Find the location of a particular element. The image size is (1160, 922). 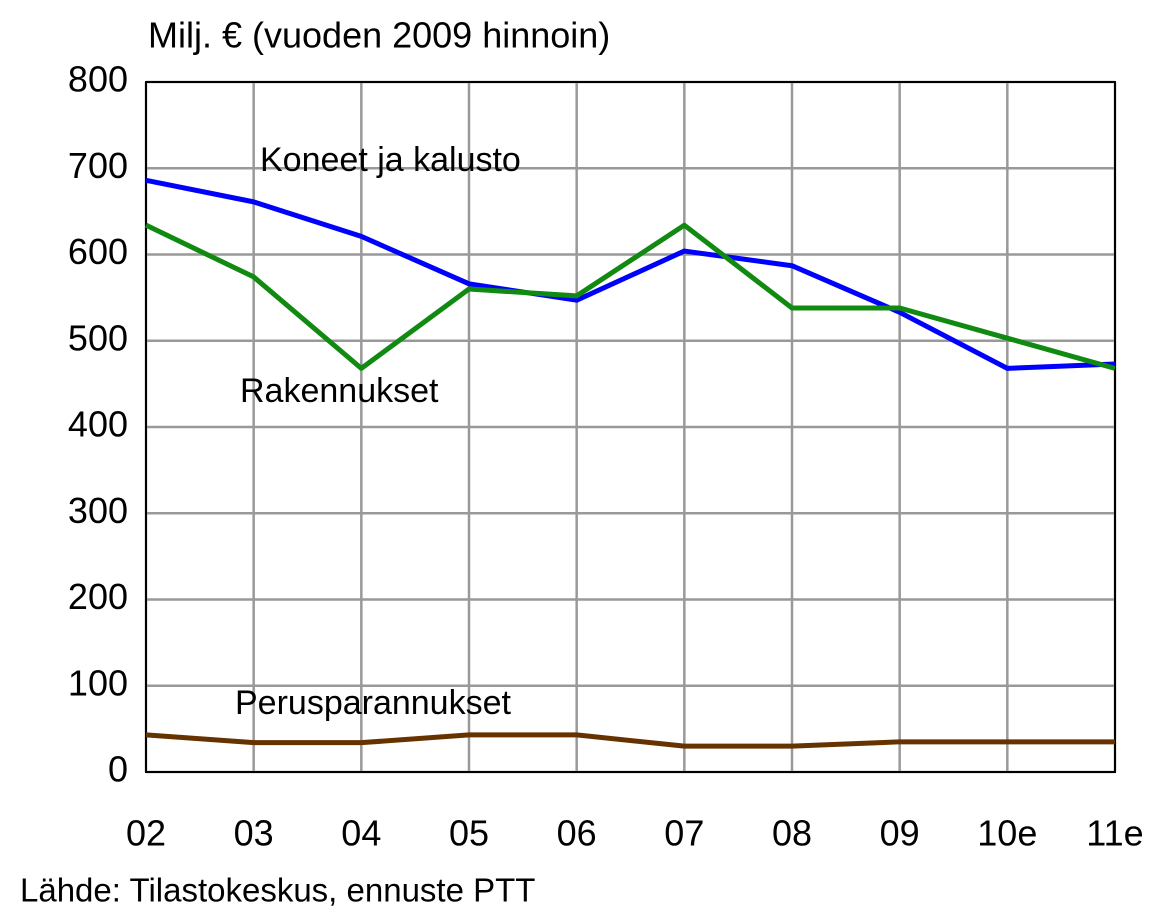

x-tick-label: 05 is located at coordinates (469, 833).